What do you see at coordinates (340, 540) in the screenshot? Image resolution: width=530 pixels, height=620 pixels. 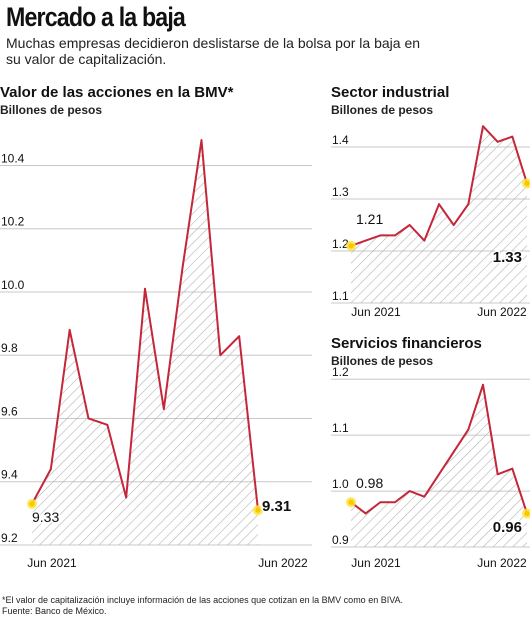 I see `financial-ytick-label: 0.9` at bounding box center [340, 540].